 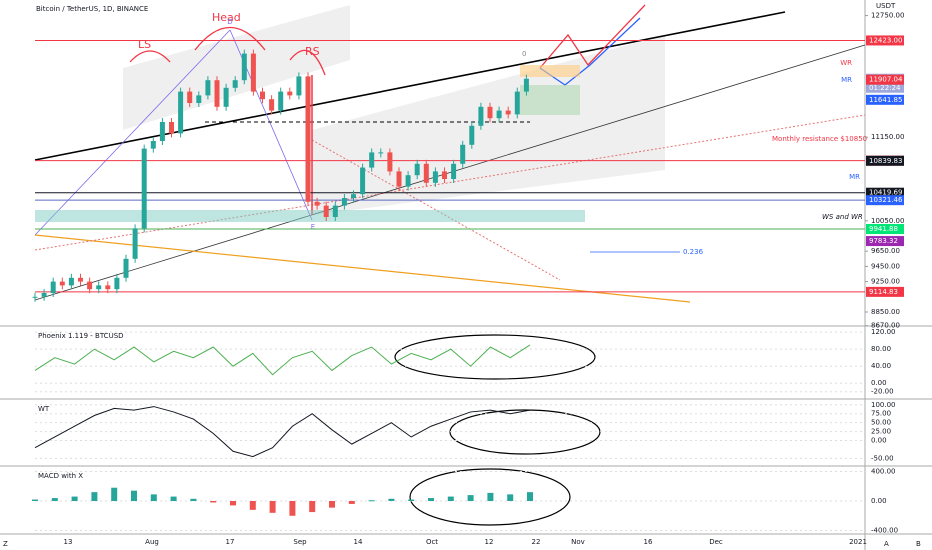 I want to click on countdown: 01:22:24, so click(x=885, y=88).